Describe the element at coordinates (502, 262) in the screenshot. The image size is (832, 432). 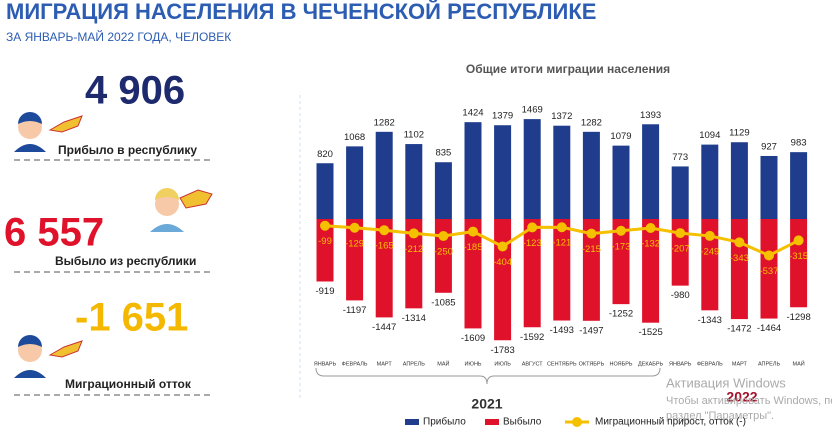
I see `value-label: -404` at that location.